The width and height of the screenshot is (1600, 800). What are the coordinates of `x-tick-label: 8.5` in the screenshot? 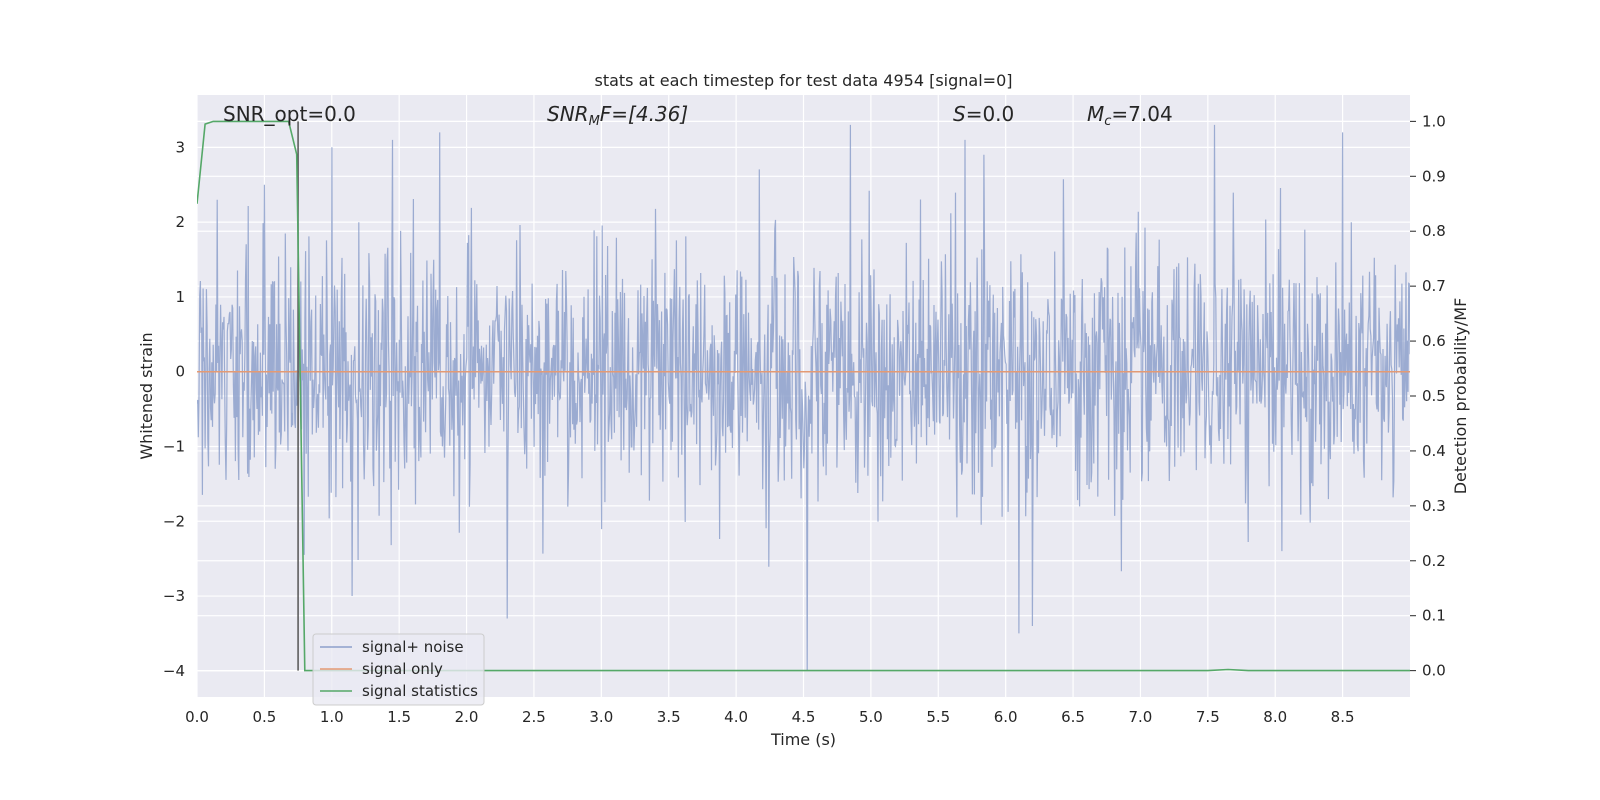 It's located at (1343, 717).